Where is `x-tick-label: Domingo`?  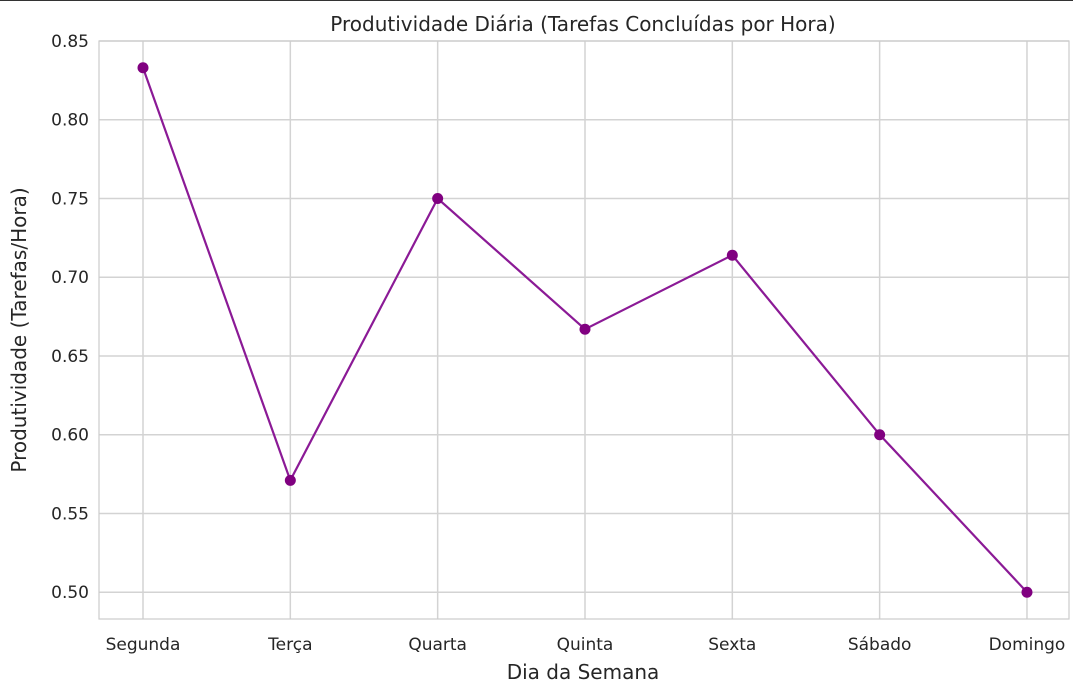
x-tick-label: Domingo is located at coordinates (1027, 645).